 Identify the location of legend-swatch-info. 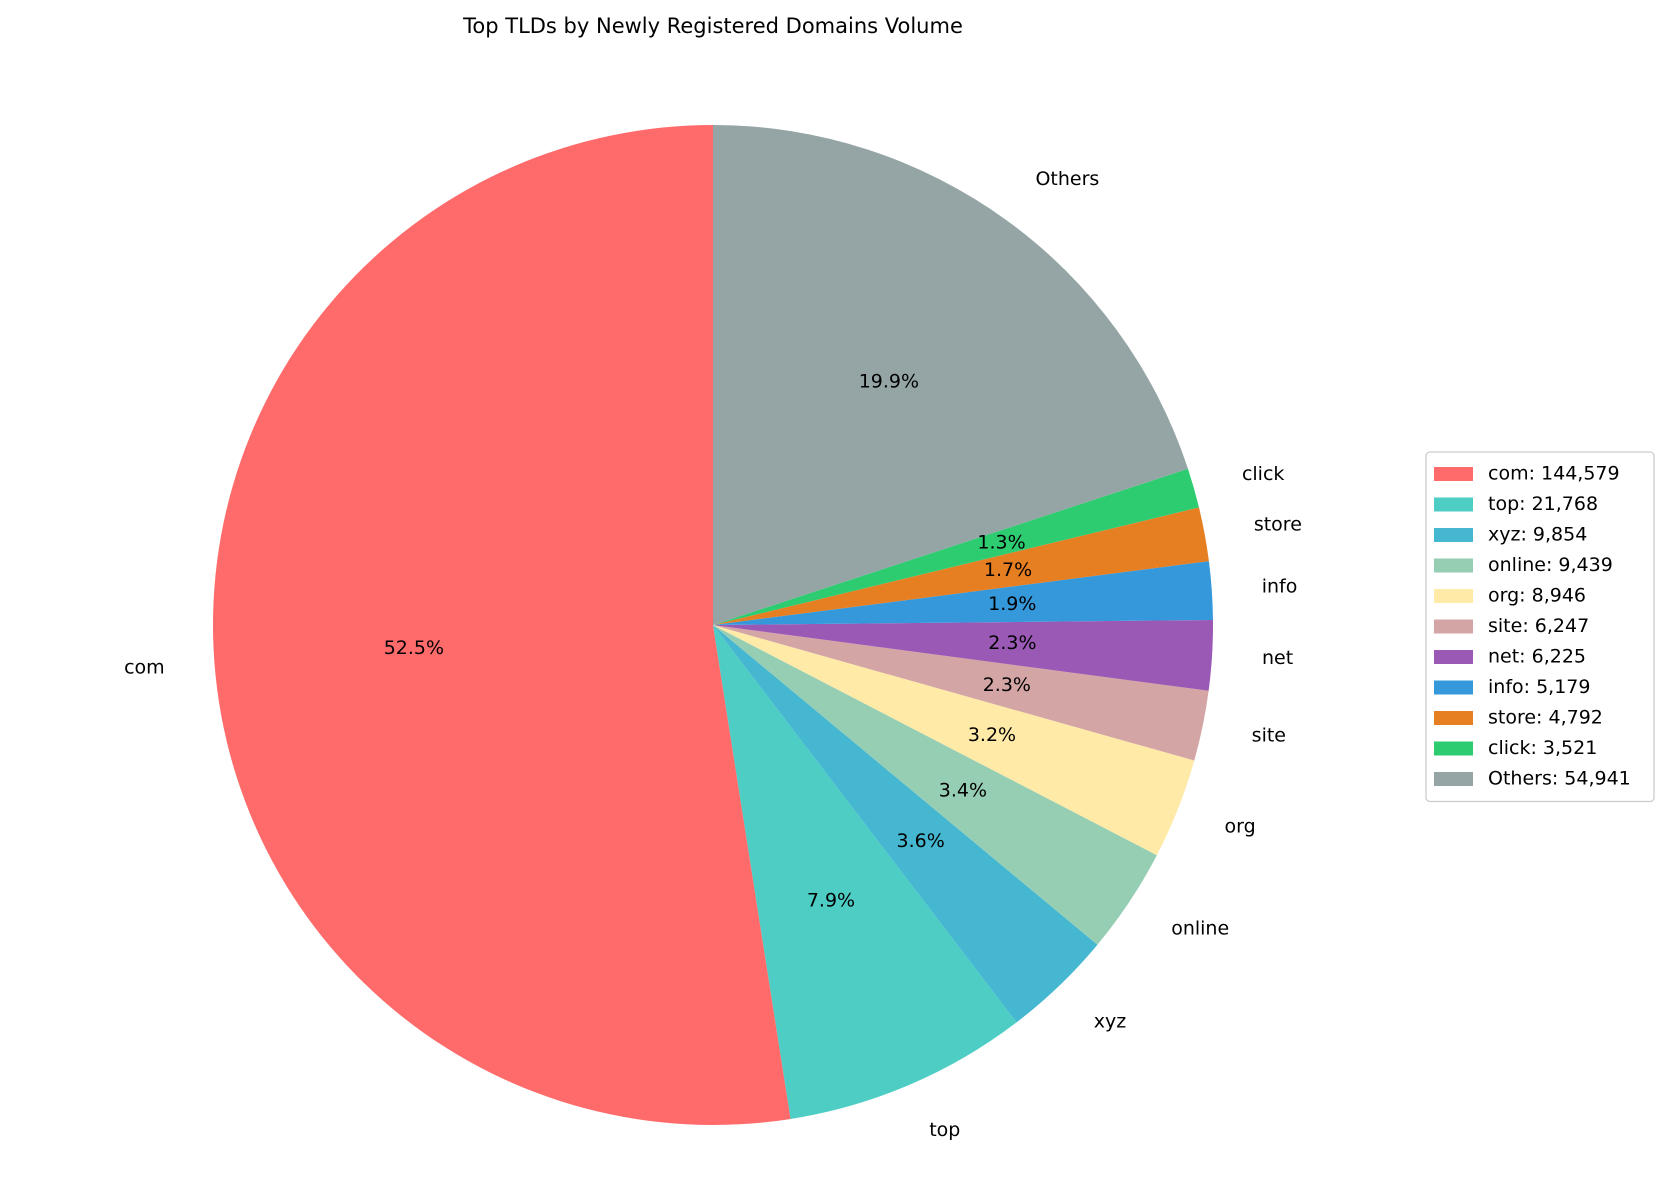
(1453, 687).